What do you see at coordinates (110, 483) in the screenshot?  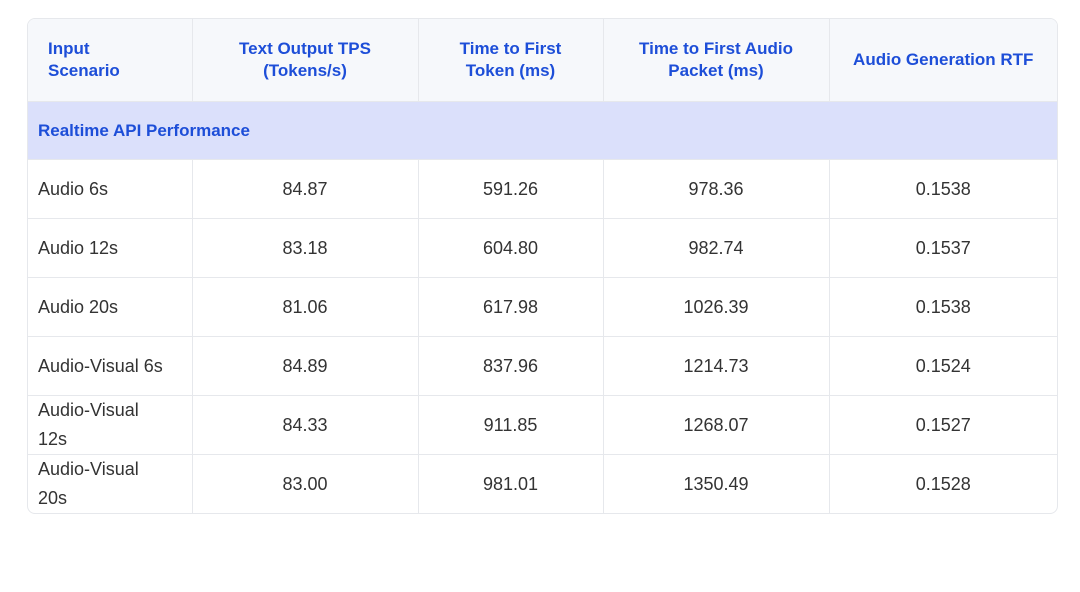 I see `row-label: Audio-Visual 20s` at bounding box center [110, 483].